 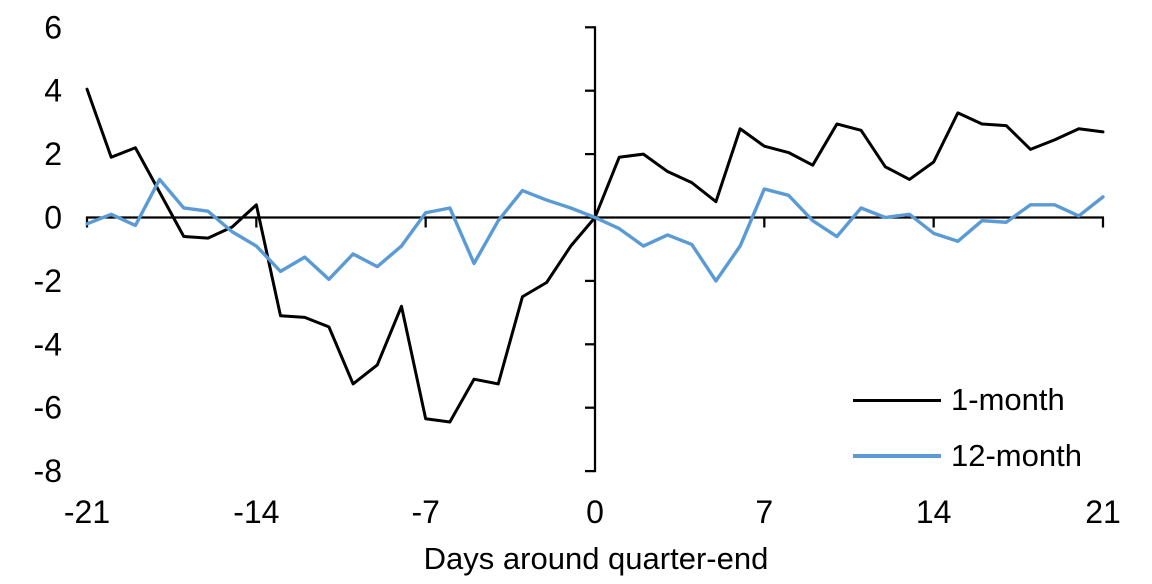 What do you see at coordinates (48, 471) in the screenshot?
I see `y-tick-label: -8` at bounding box center [48, 471].